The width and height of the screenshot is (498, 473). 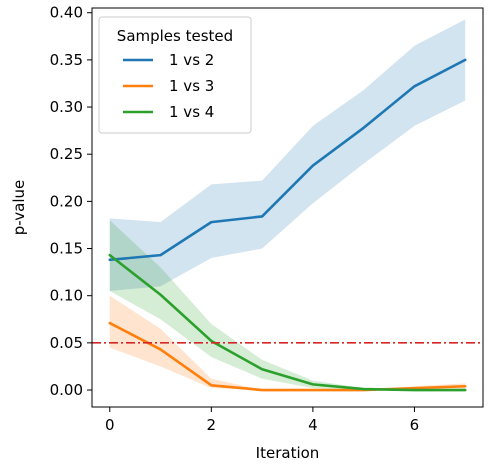 What do you see at coordinates (66, 107) in the screenshot?
I see `y-tick-label: 0.30` at bounding box center [66, 107].